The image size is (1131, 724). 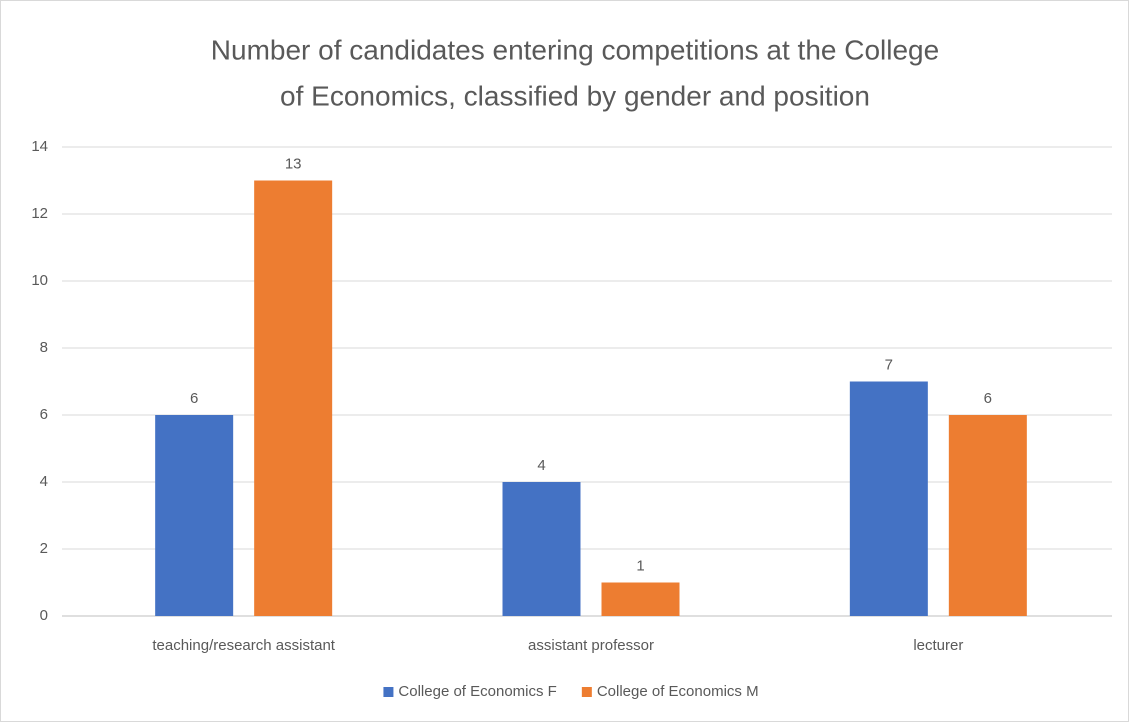 What do you see at coordinates (678, 691) in the screenshot?
I see `legend-label: College of Economics M` at bounding box center [678, 691].